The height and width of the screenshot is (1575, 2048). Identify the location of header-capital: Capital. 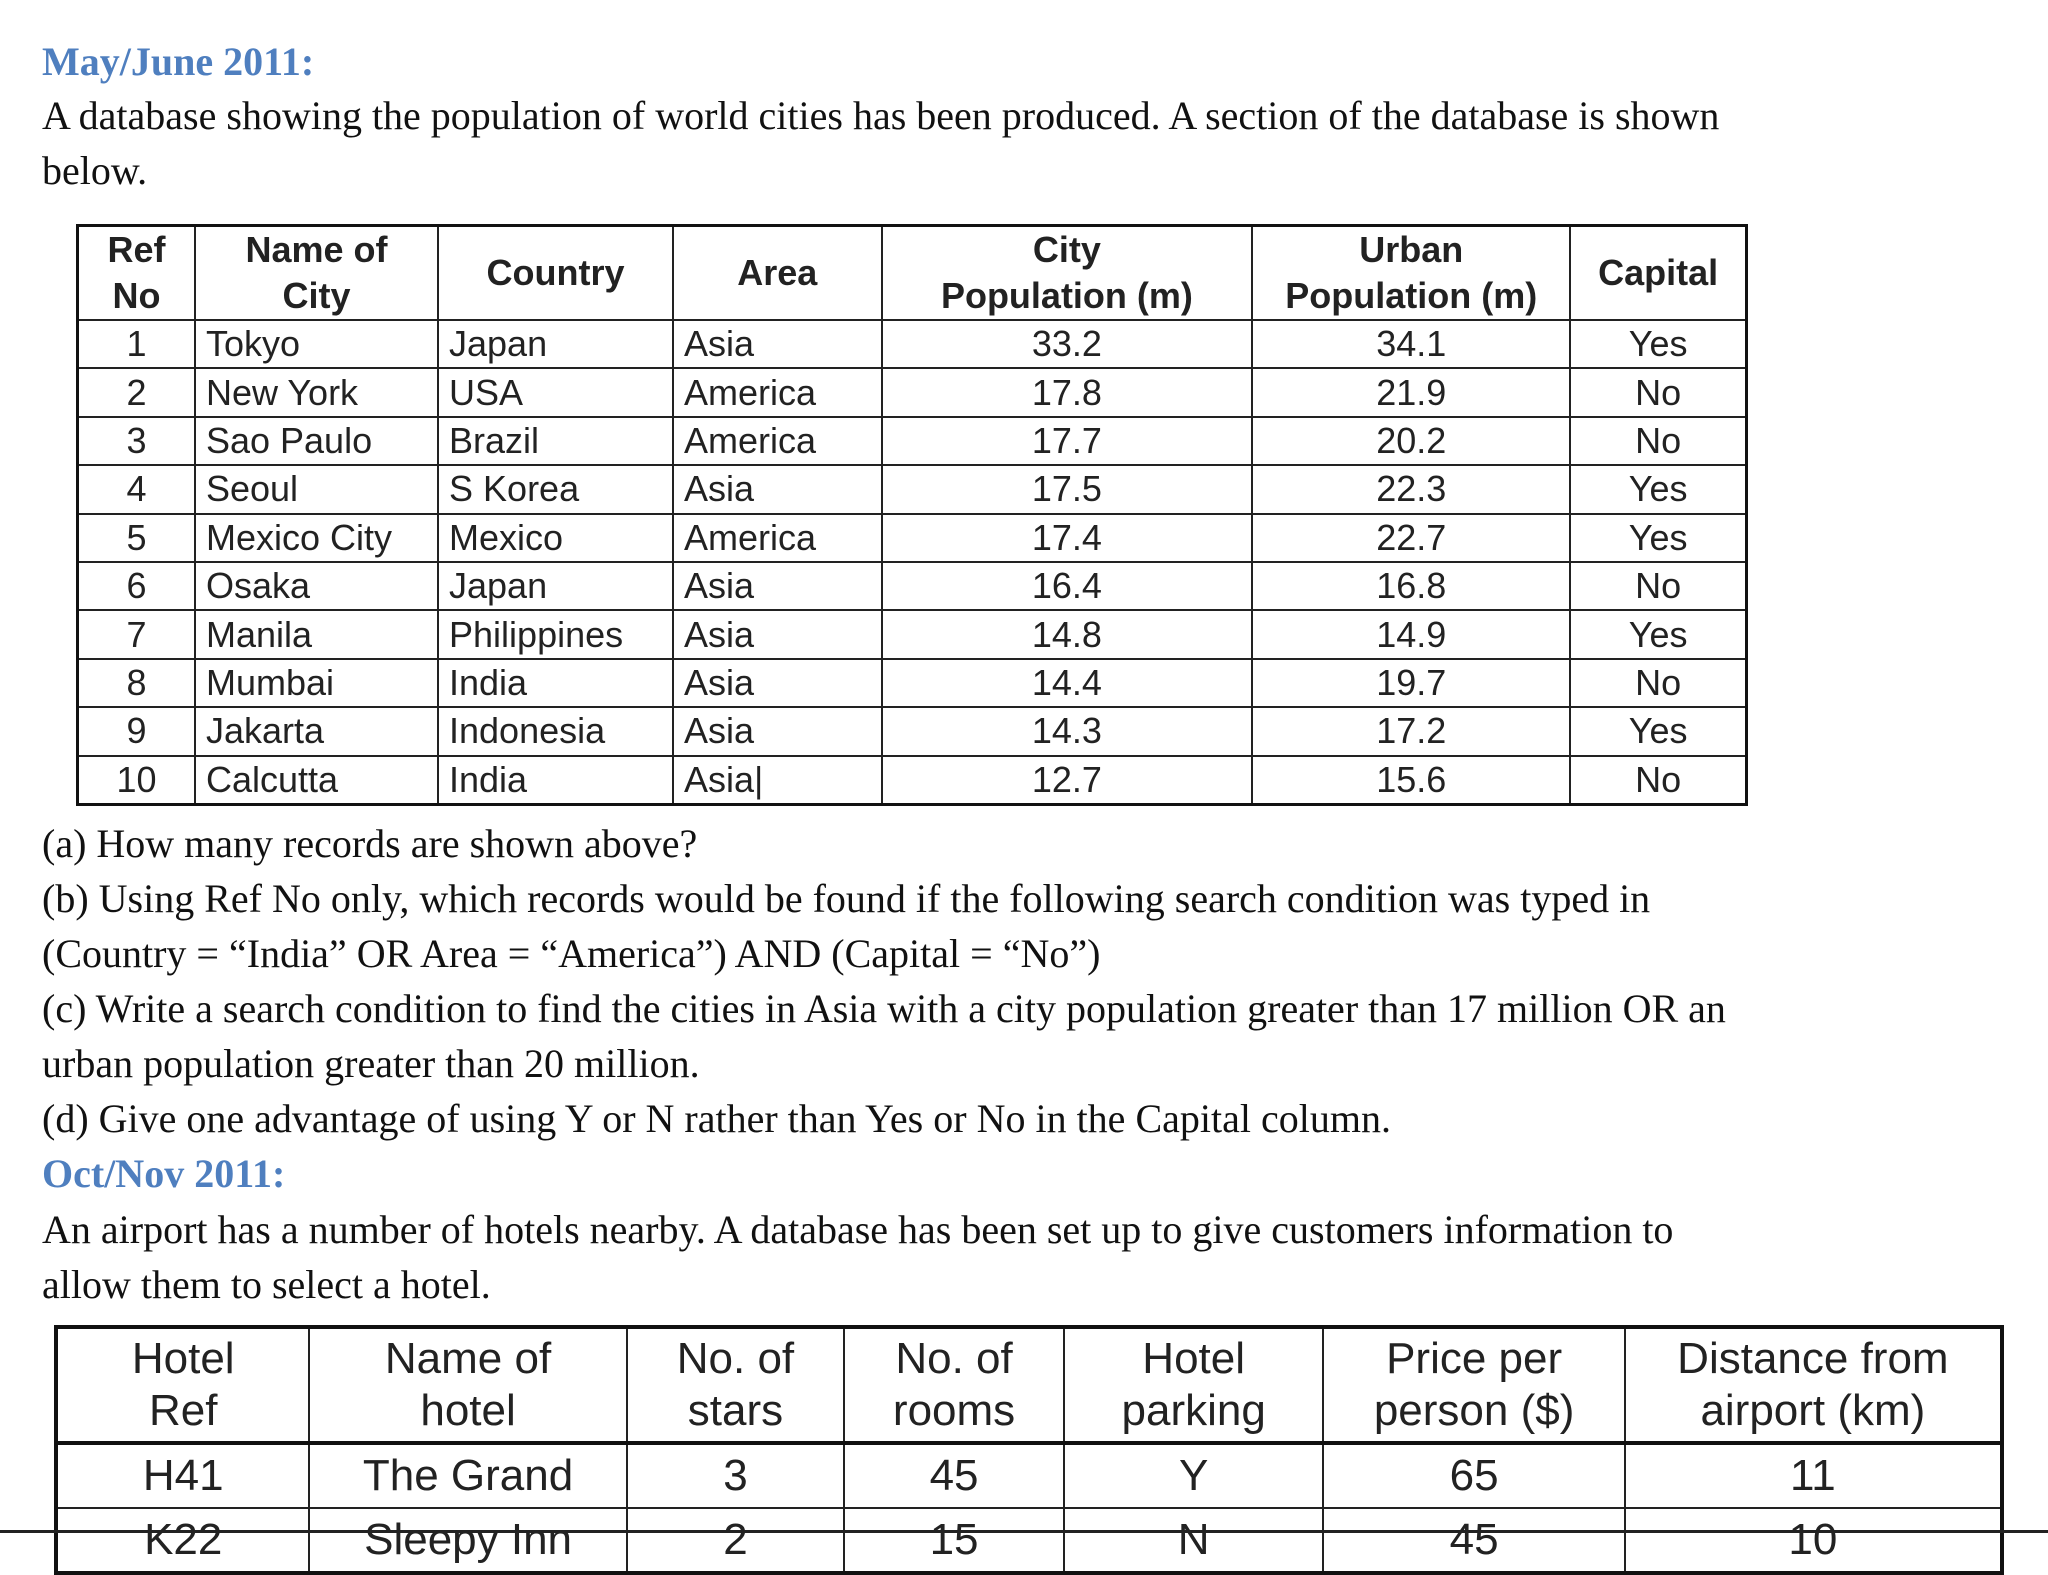
(1658, 272).